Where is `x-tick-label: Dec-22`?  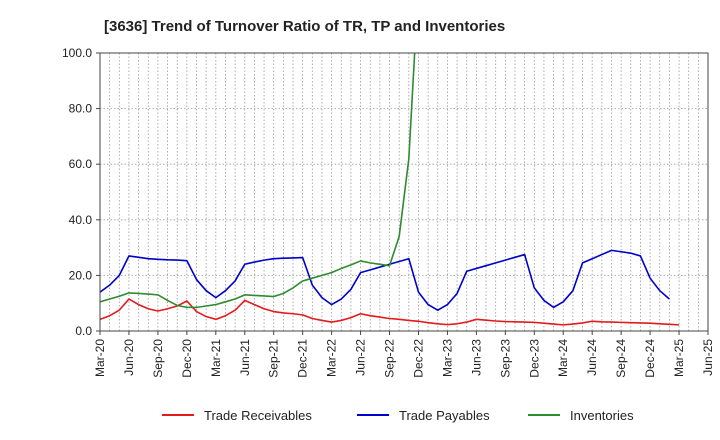 x-tick-label: Dec-22 is located at coordinates (418, 358).